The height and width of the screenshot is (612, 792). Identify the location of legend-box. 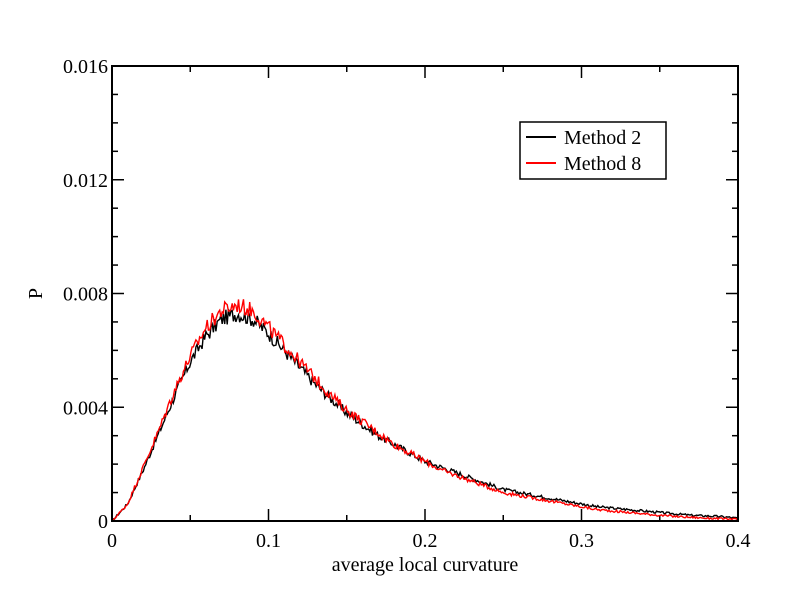
(593, 150).